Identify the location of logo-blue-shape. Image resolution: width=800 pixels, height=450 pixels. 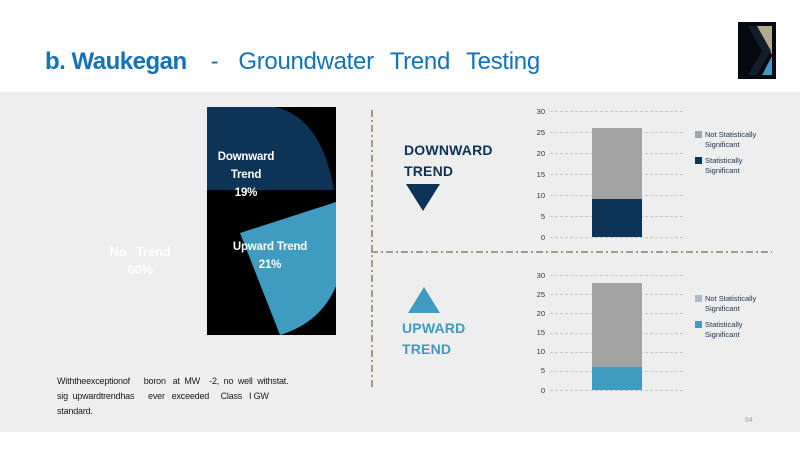
(767, 65).